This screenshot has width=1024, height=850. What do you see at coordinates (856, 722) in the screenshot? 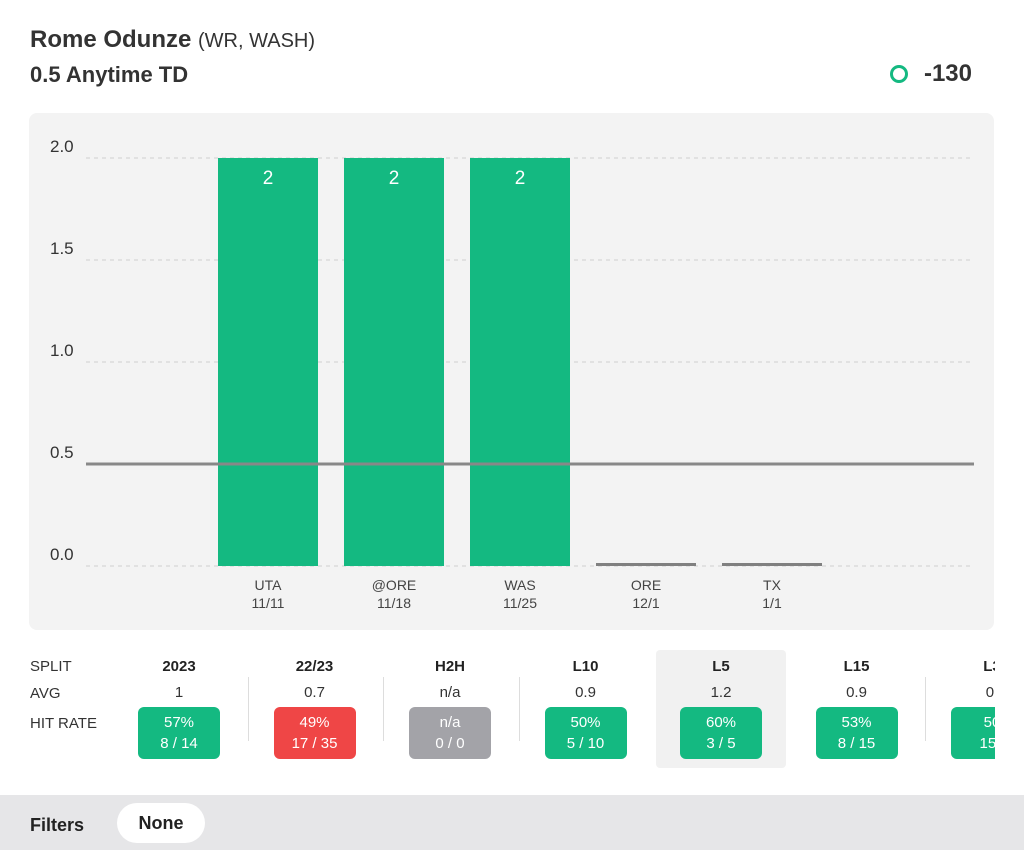
I see `hit-rate-percent: 53%` at bounding box center [856, 722].